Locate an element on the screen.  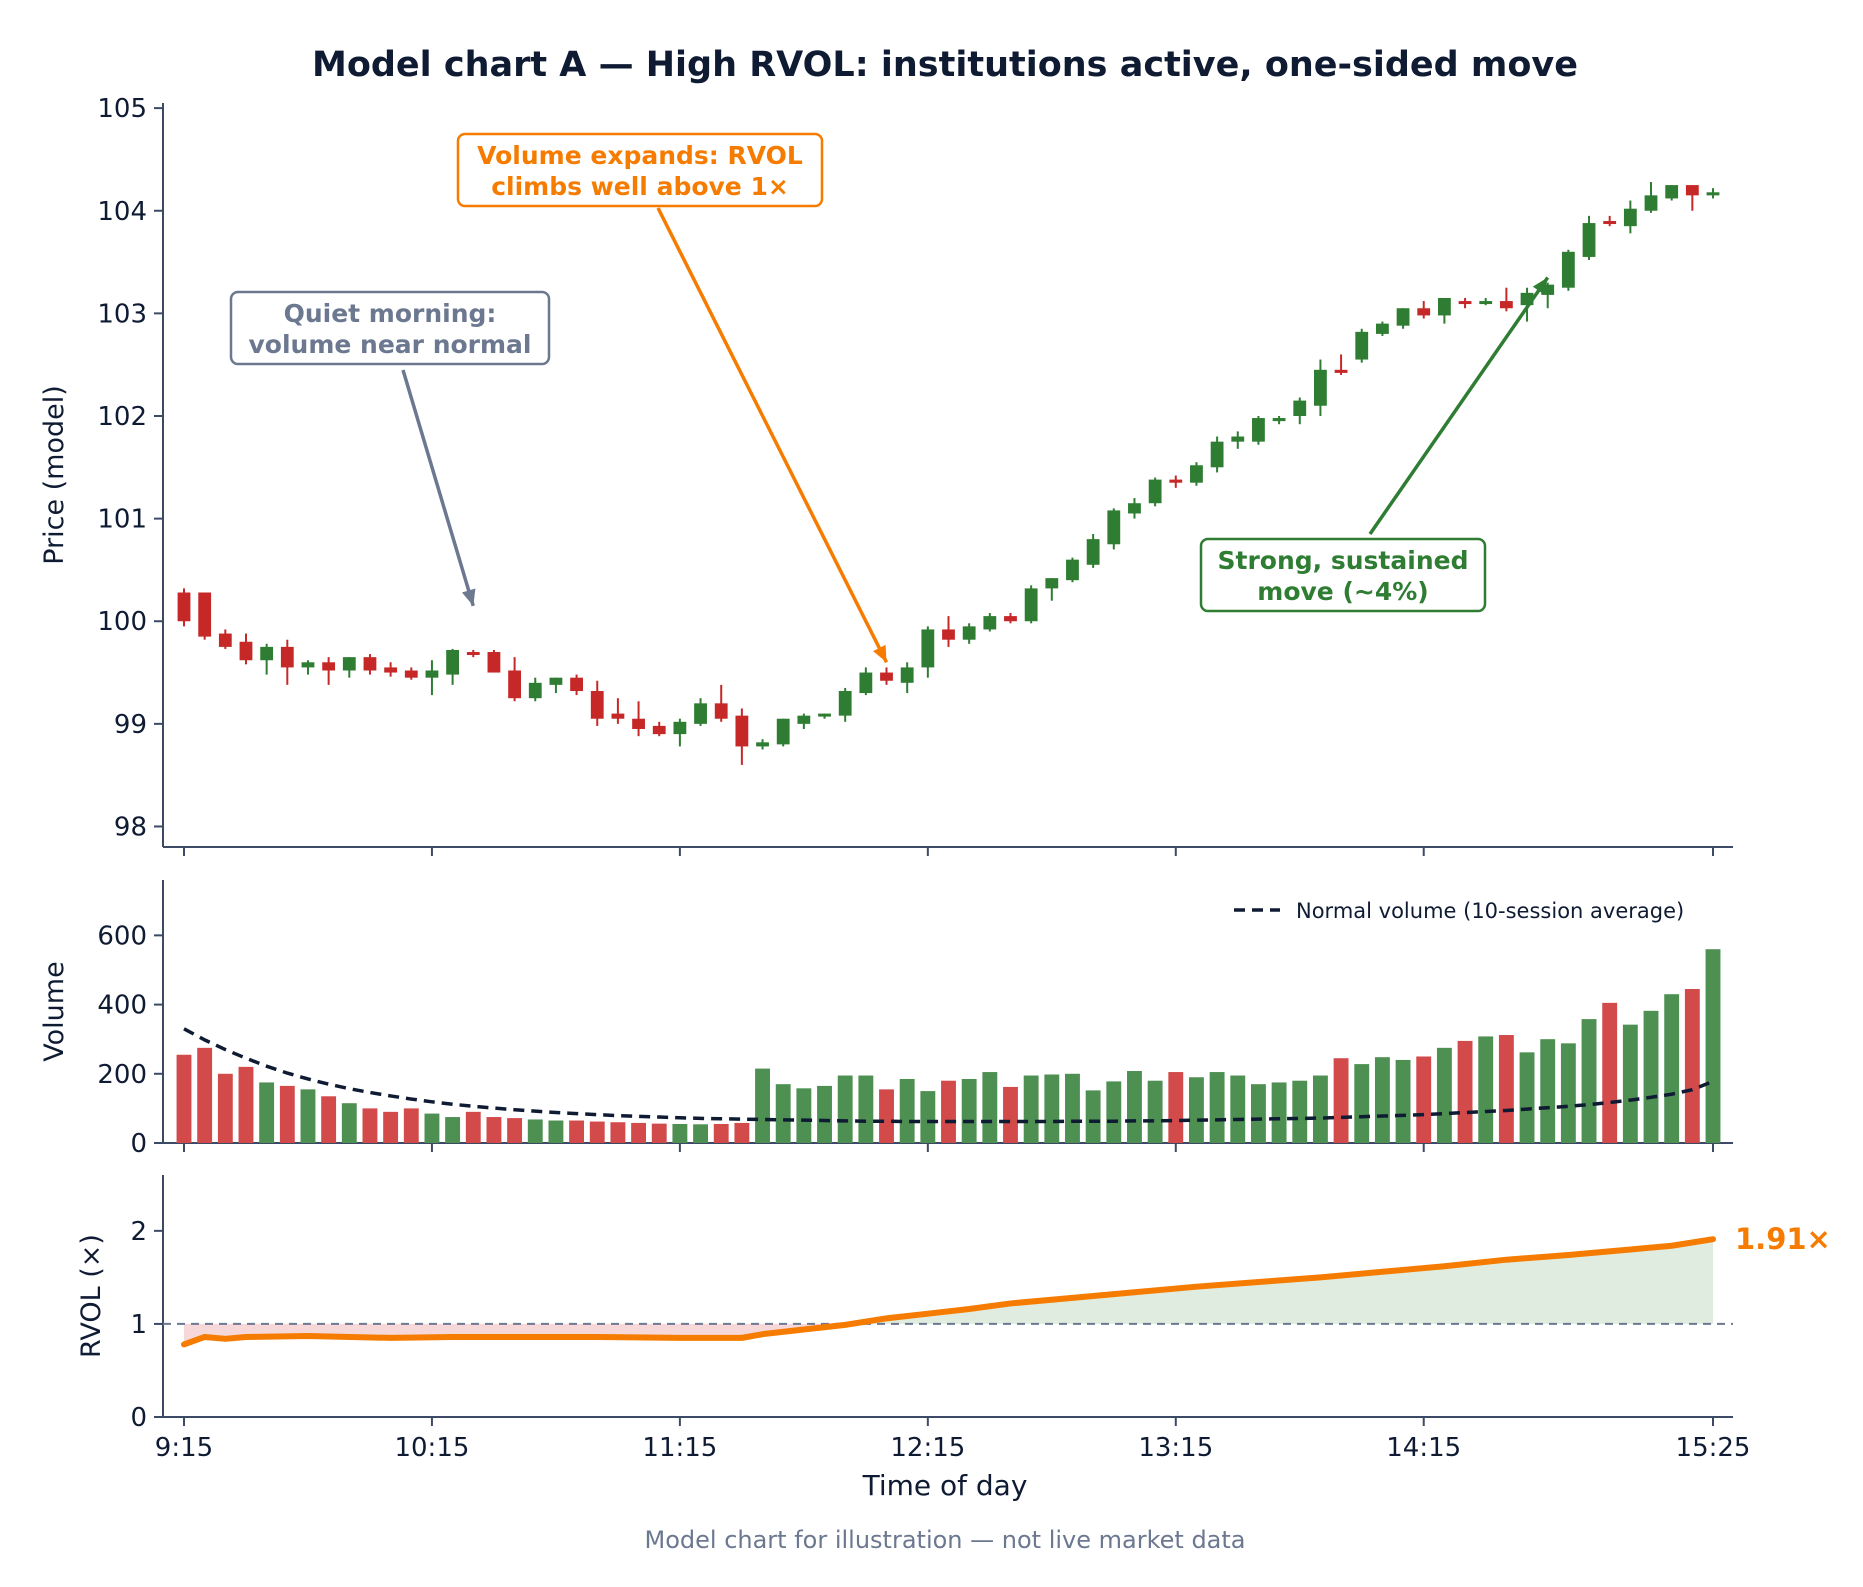
rvol-y-tick-label: 0 is located at coordinates (138, 1418).